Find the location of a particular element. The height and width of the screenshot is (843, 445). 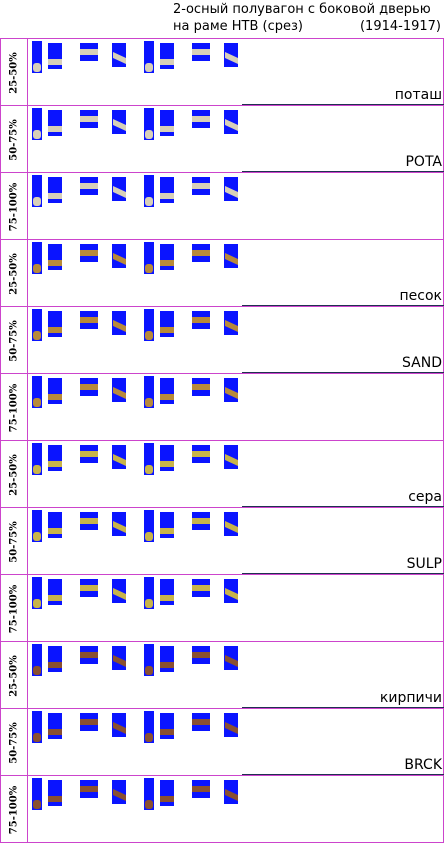

load-row: 25-50% поташ is located at coordinates (222, 71).